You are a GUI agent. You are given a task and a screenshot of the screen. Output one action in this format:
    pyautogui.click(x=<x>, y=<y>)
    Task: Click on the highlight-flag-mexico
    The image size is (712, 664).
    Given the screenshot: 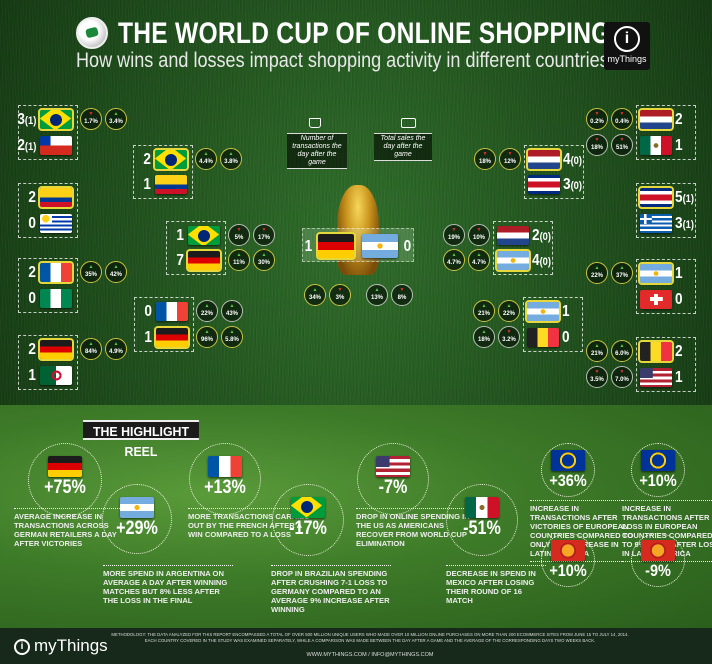 What is the action you would take?
    pyautogui.click(x=482, y=507)
    